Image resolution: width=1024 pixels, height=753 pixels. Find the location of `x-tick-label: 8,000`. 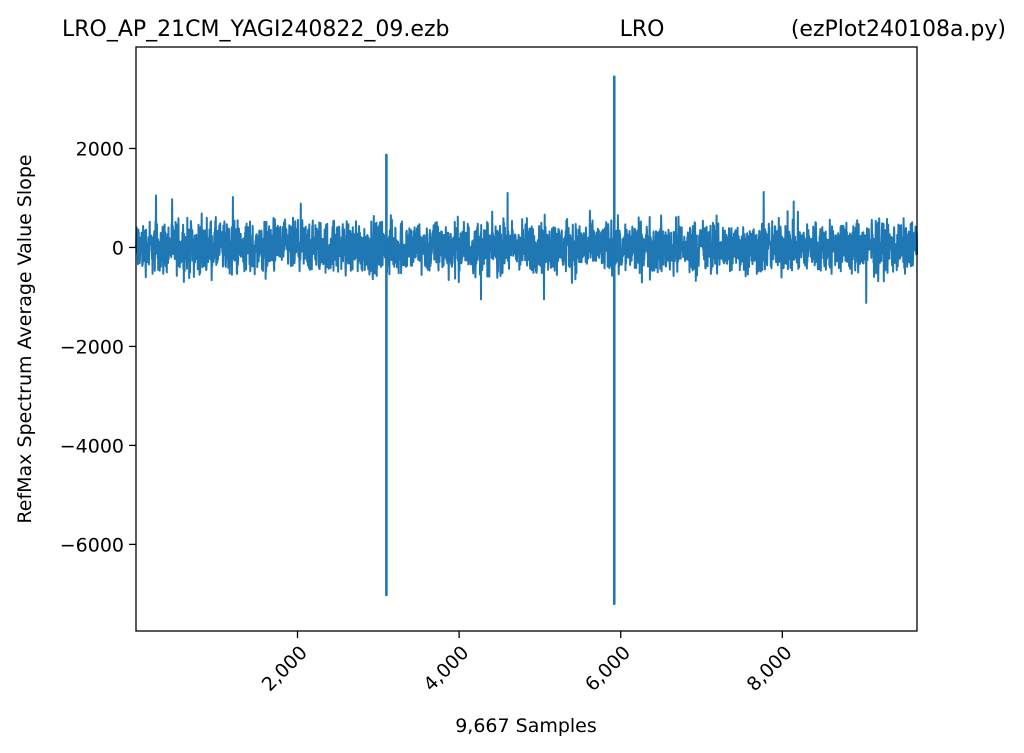

x-tick-label: 8,000 is located at coordinates (770, 669).